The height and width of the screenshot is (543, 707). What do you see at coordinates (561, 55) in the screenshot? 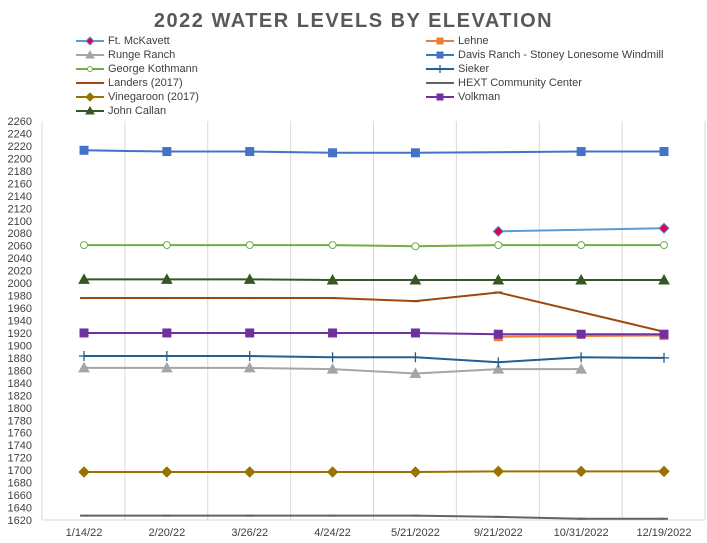
I see `legend-label: Davis Ranch - Stoney Lonesome Windmill` at bounding box center [561, 55].